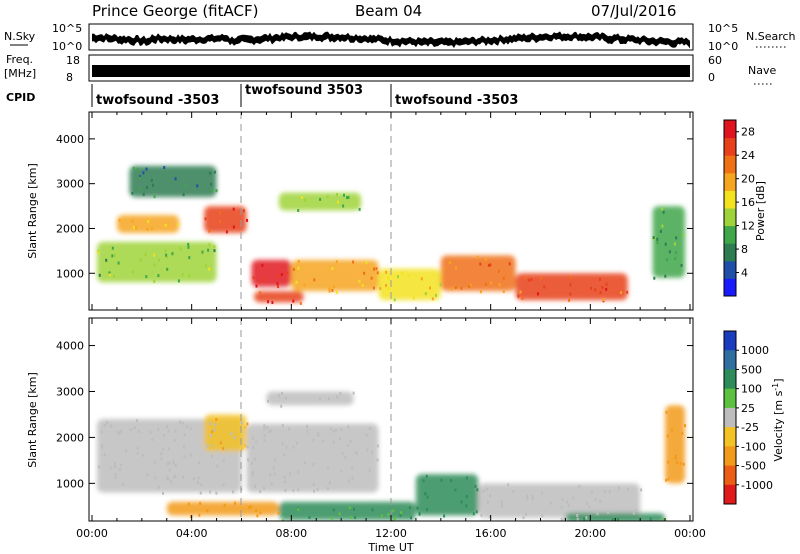  What do you see at coordinates (304, 90) in the screenshot?
I see `cpid-segment-label: twofsound 3503` at bounding box center [304, 90].